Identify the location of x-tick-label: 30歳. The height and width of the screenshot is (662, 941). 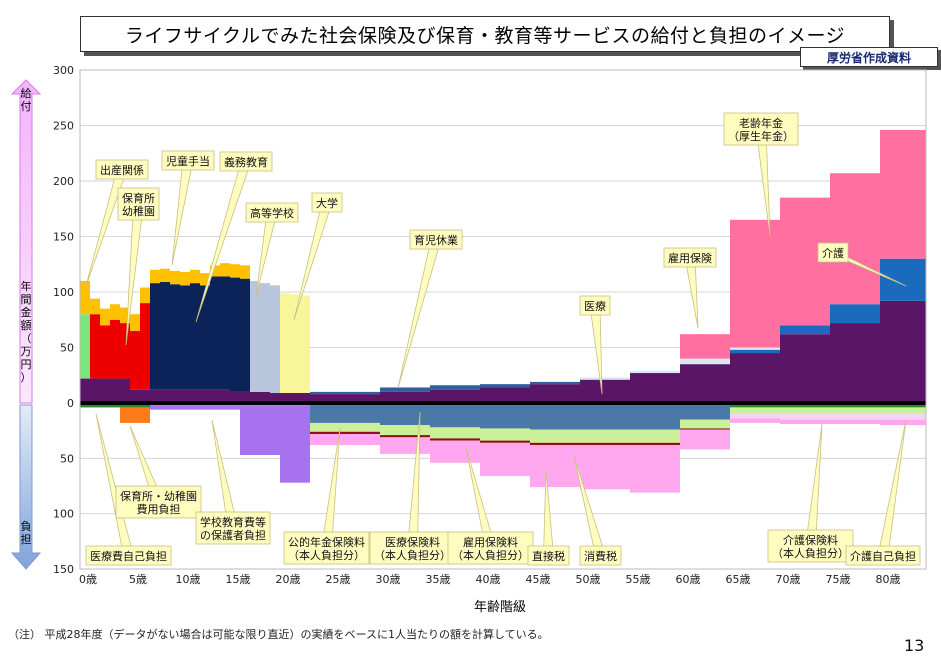
(388, 579).